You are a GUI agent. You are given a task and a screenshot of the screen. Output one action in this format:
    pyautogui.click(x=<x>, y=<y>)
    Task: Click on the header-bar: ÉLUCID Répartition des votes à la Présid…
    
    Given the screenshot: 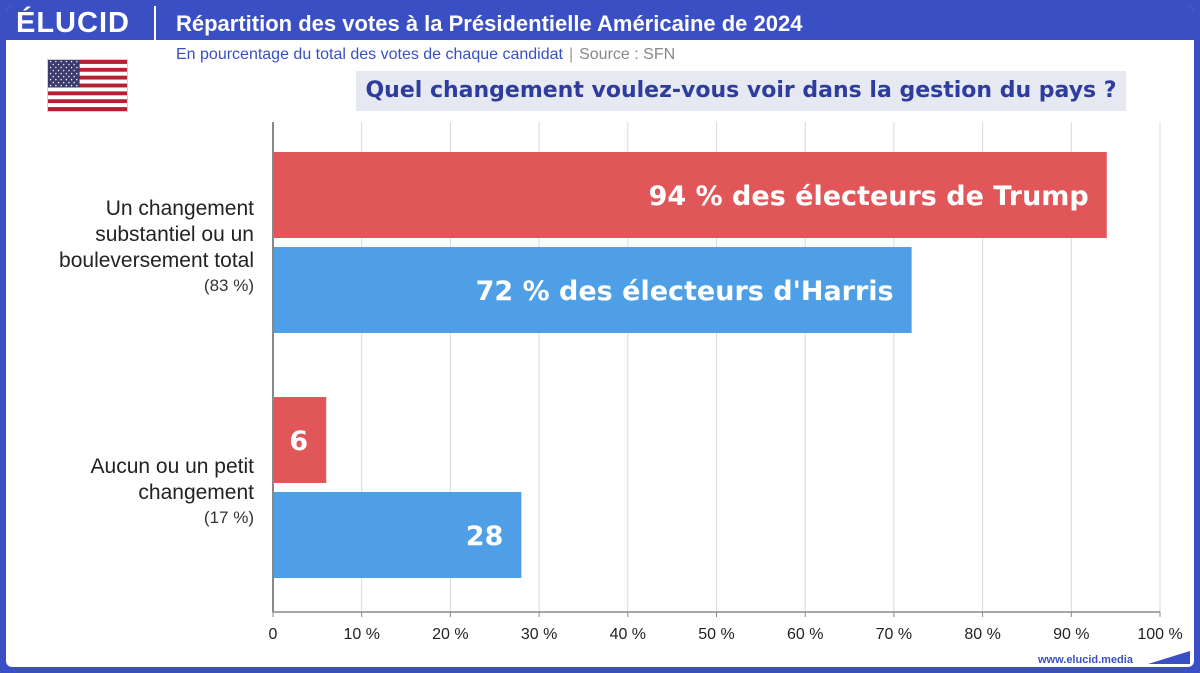 What is the action you would take?
    pyautogui.click(x=600, y=26)
    